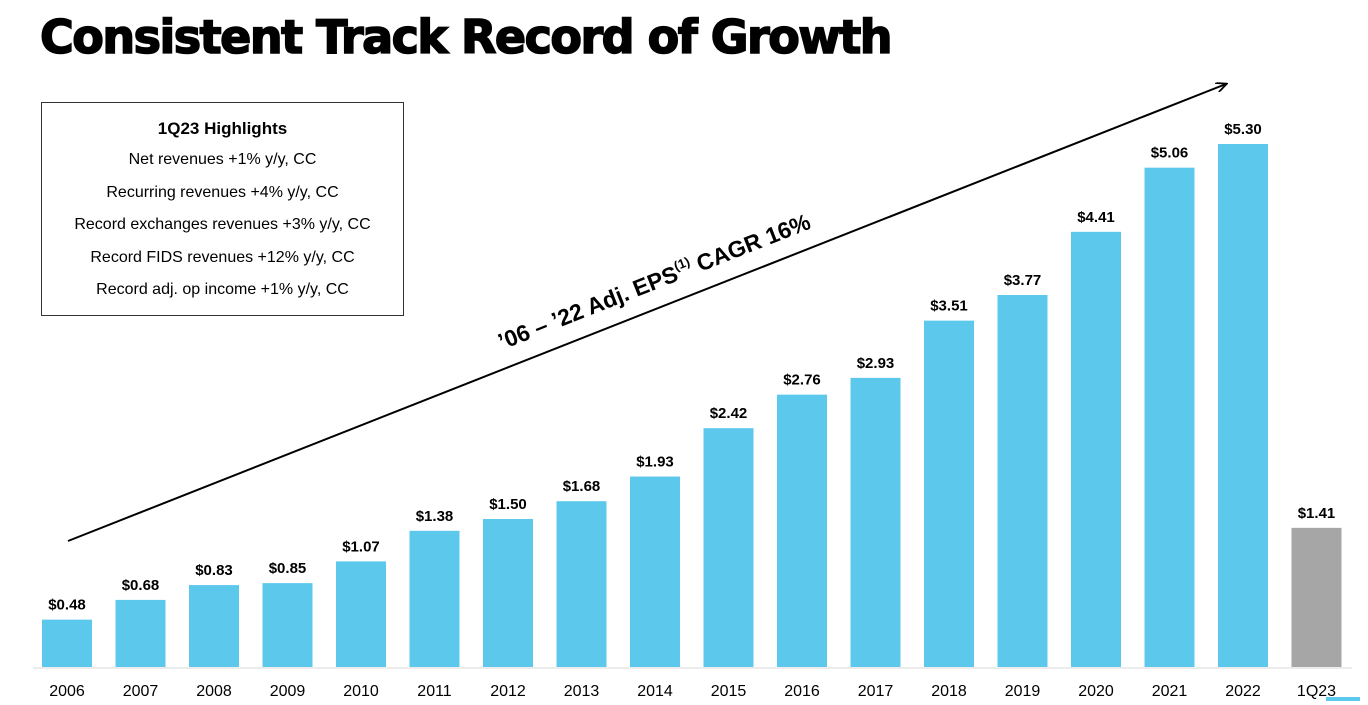  Describe the element at coordinates (802, 691) in the screenshot. I see `x-tick-label-2016: 2016` at that location.